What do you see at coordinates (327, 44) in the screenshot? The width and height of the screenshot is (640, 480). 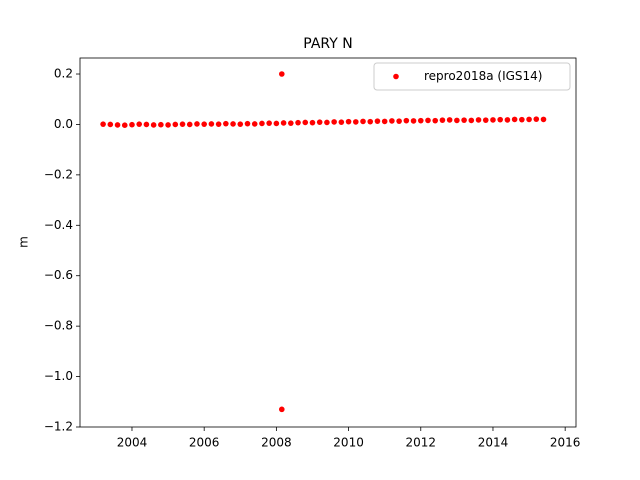 I see `chart-title: PARY N` at bounding box center [327, 44].